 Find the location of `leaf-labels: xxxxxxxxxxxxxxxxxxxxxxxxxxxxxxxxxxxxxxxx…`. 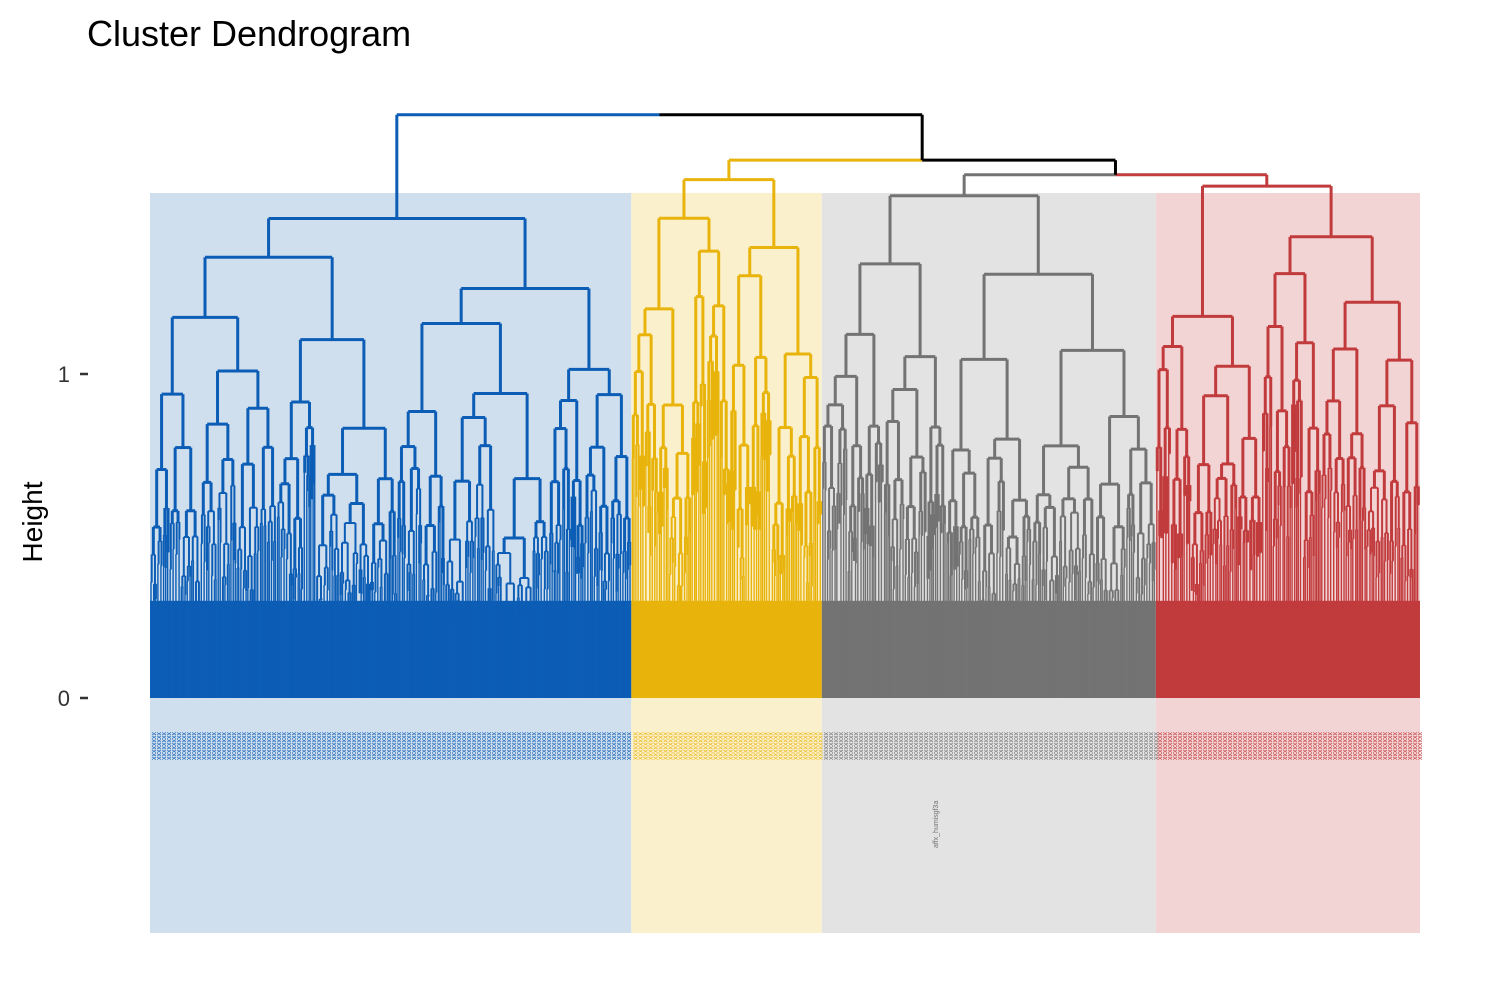

leaf-labels: xxxxxxxxxxxxxxxxxxxxxxxxxxxxxxxxxxxxxxxx… is located at coordinates (786, 790).